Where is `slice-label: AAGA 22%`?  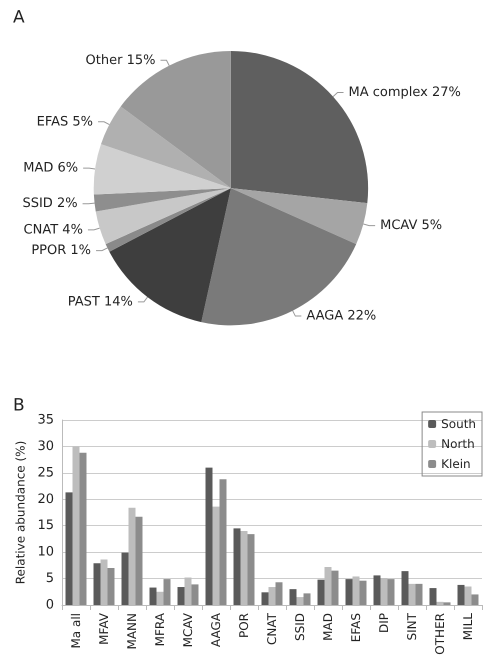 slice-label: AAGA 22% is located at coordinates (341, 316).